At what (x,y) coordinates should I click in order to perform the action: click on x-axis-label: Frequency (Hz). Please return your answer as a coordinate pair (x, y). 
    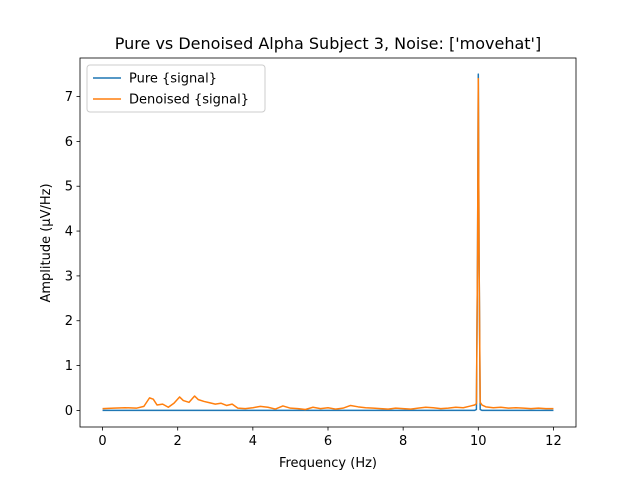
    Looking at the image, I should click on (328, 463).